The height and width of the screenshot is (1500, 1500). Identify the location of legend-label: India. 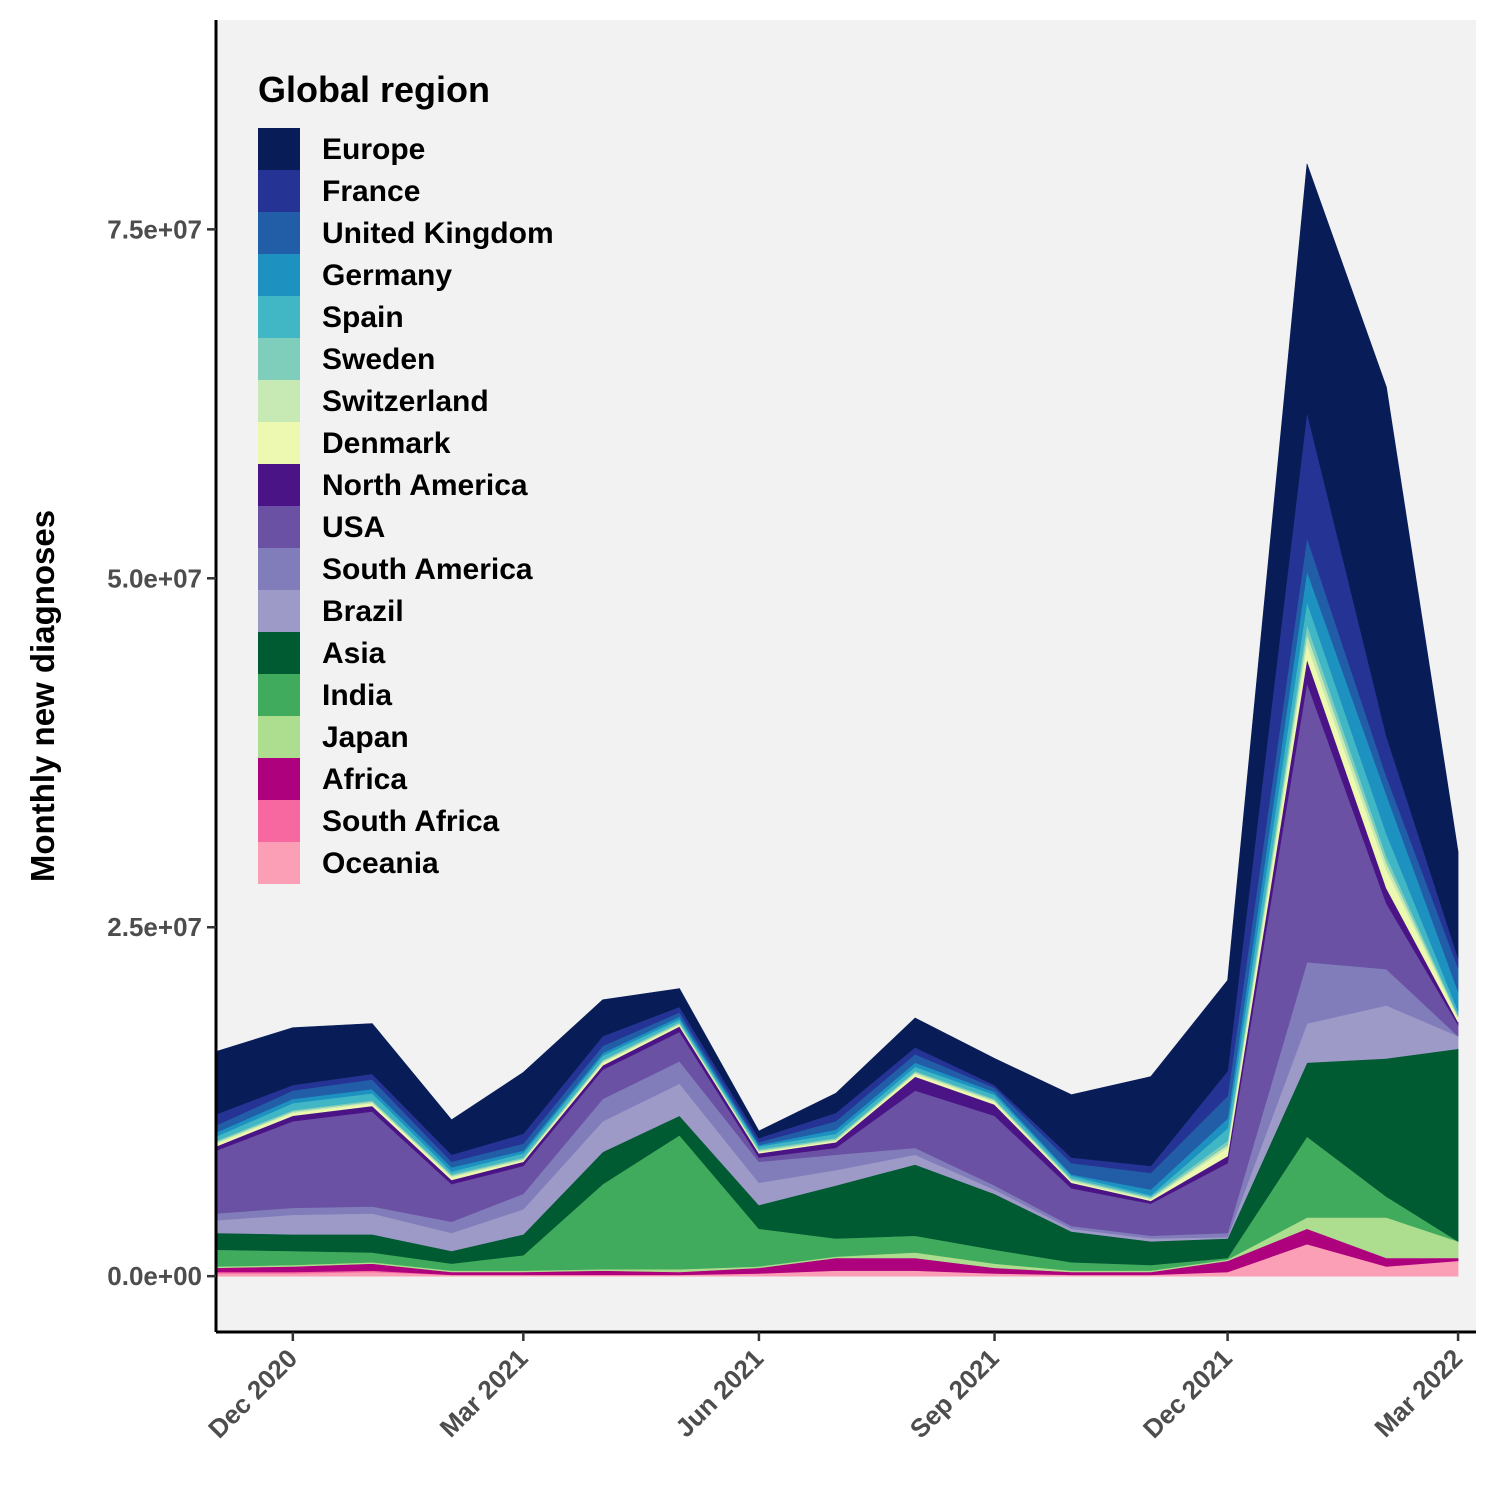
(357, 695).